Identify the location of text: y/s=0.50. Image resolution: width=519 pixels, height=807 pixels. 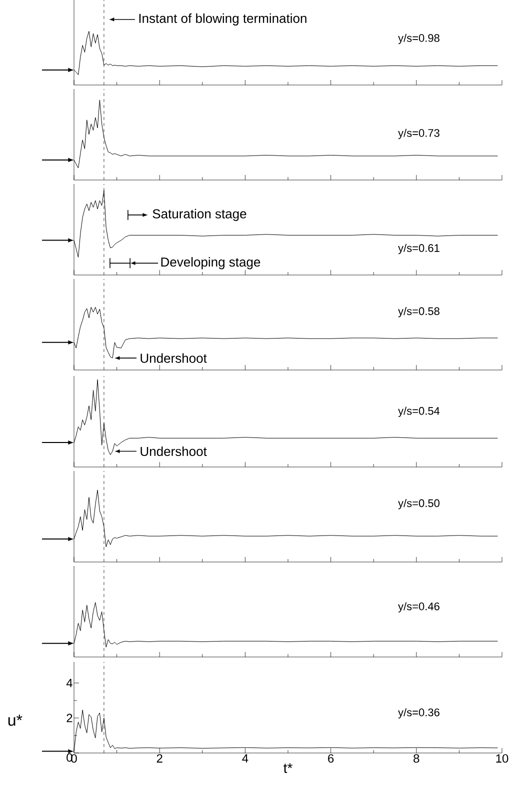
(419, 504).